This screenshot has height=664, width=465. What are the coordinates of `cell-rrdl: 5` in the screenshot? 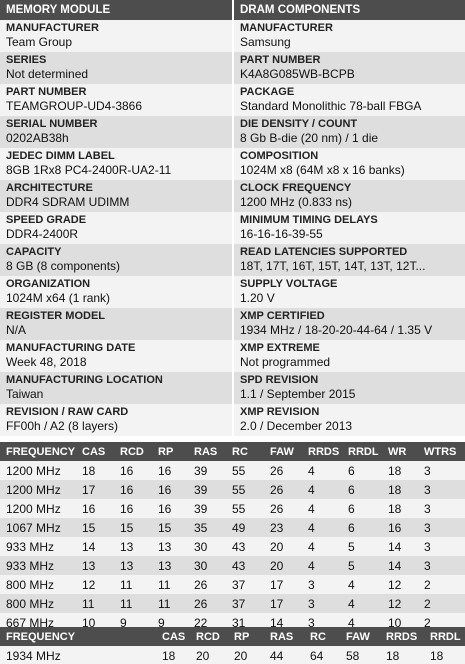 It's located at (362, 546).